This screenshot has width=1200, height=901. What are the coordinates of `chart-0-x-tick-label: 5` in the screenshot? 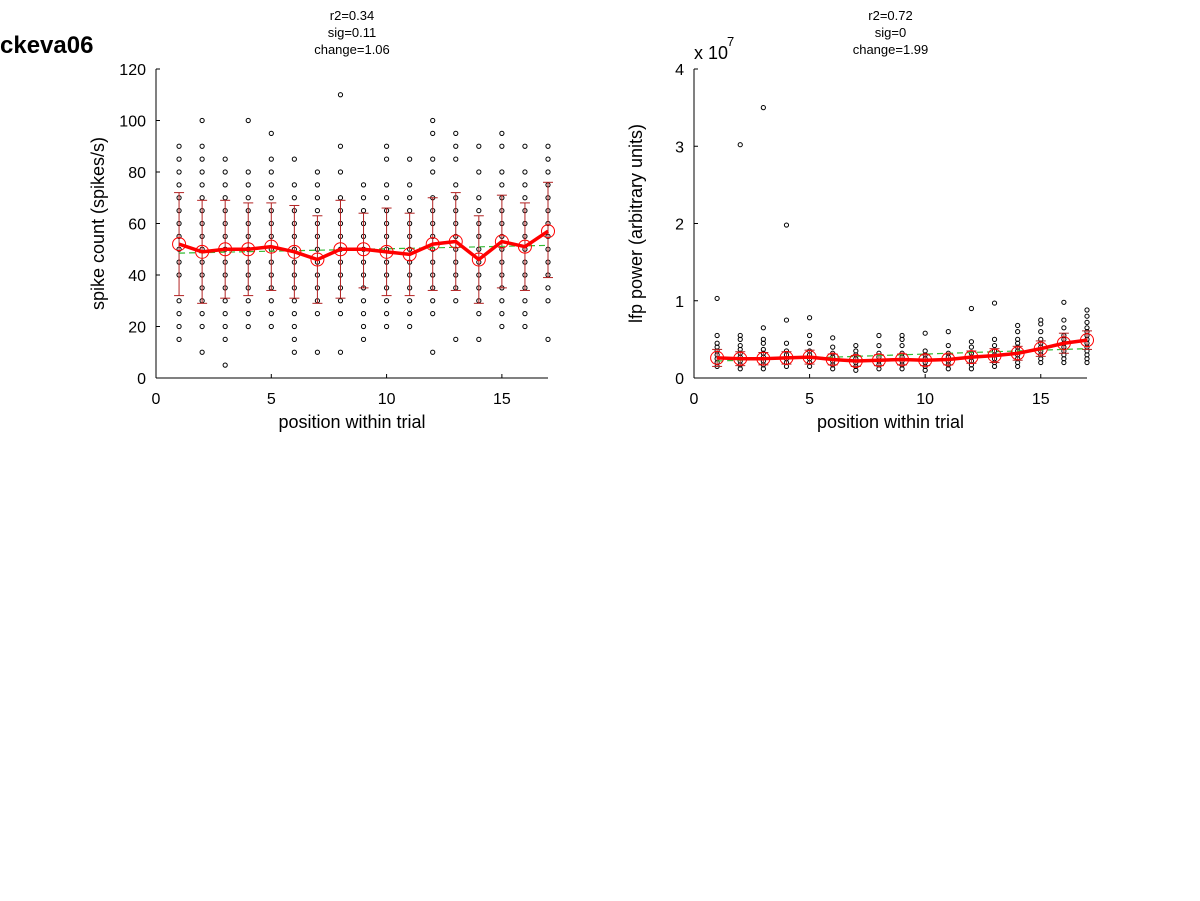 It's located at (271, 399).